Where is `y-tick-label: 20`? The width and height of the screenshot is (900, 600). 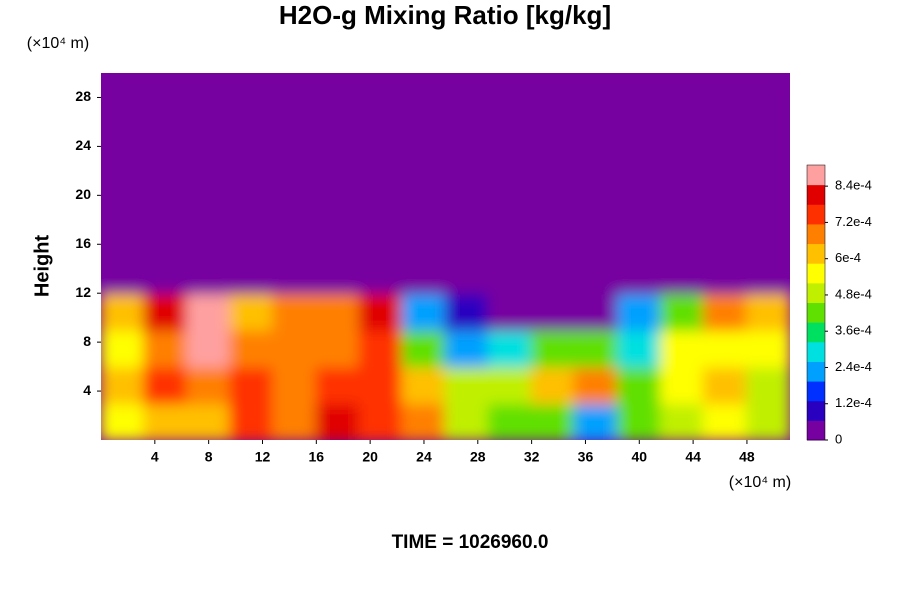 y-tick-label: 20 is located at coordinates (83, 194).